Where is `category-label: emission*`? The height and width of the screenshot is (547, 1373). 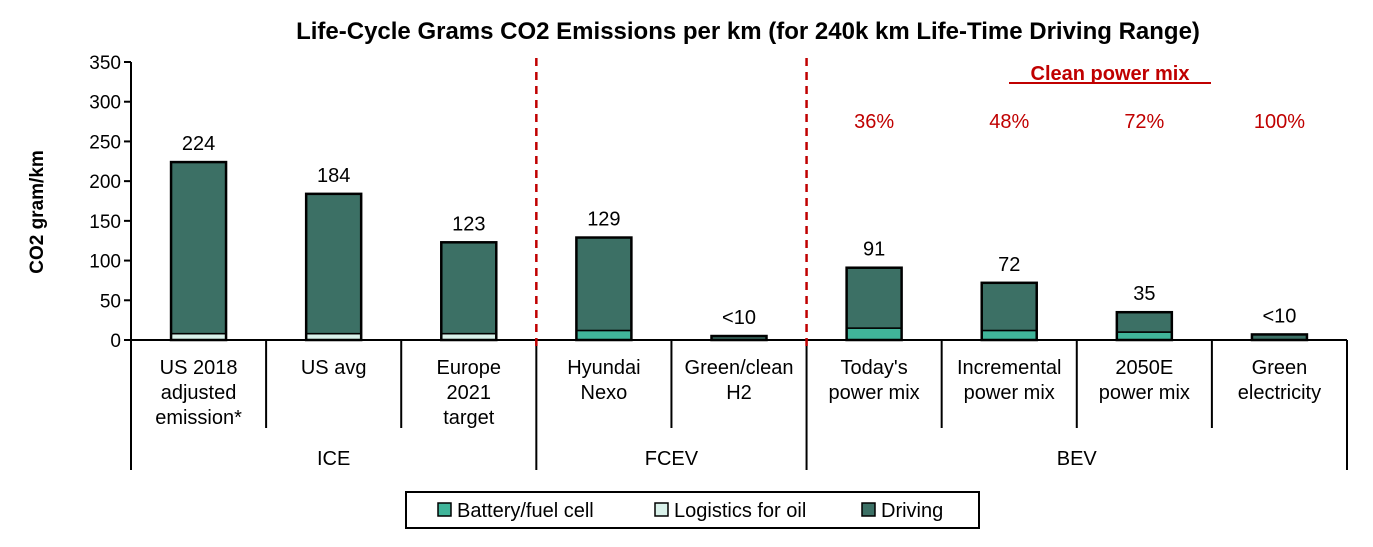 category-label: emission* is located at coordinates (198, 418).